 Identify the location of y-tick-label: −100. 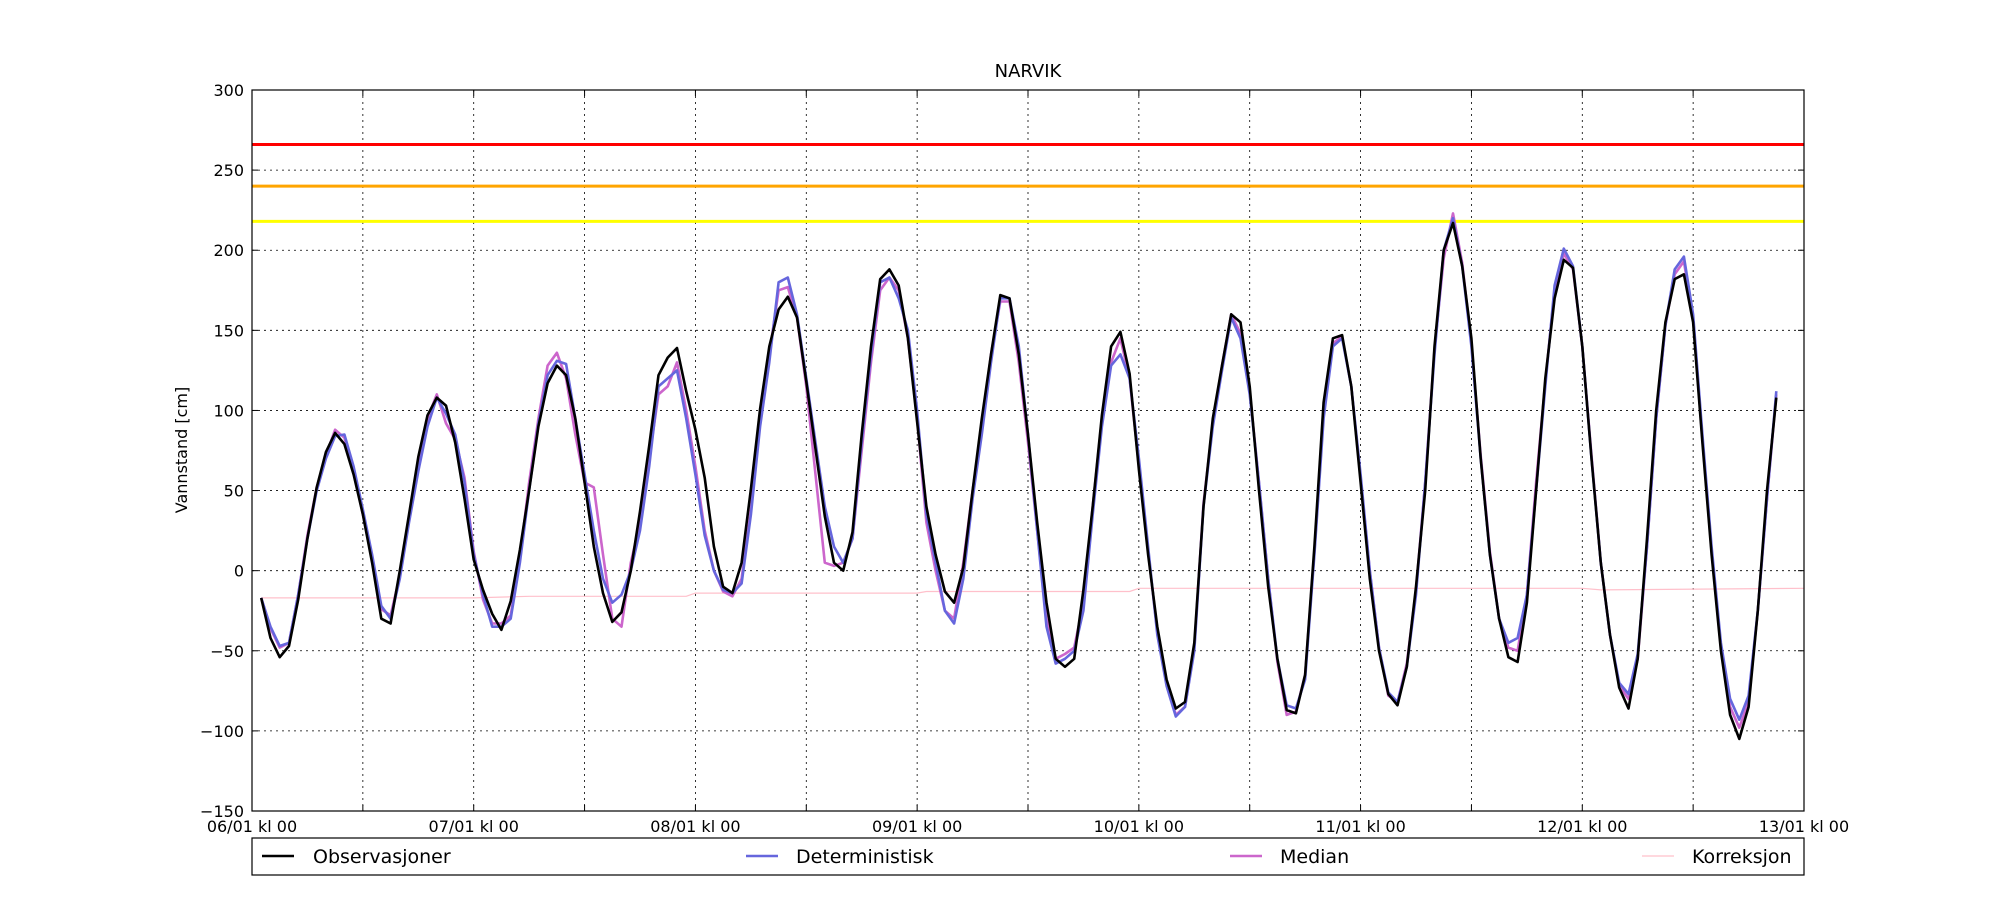
(222, 731).